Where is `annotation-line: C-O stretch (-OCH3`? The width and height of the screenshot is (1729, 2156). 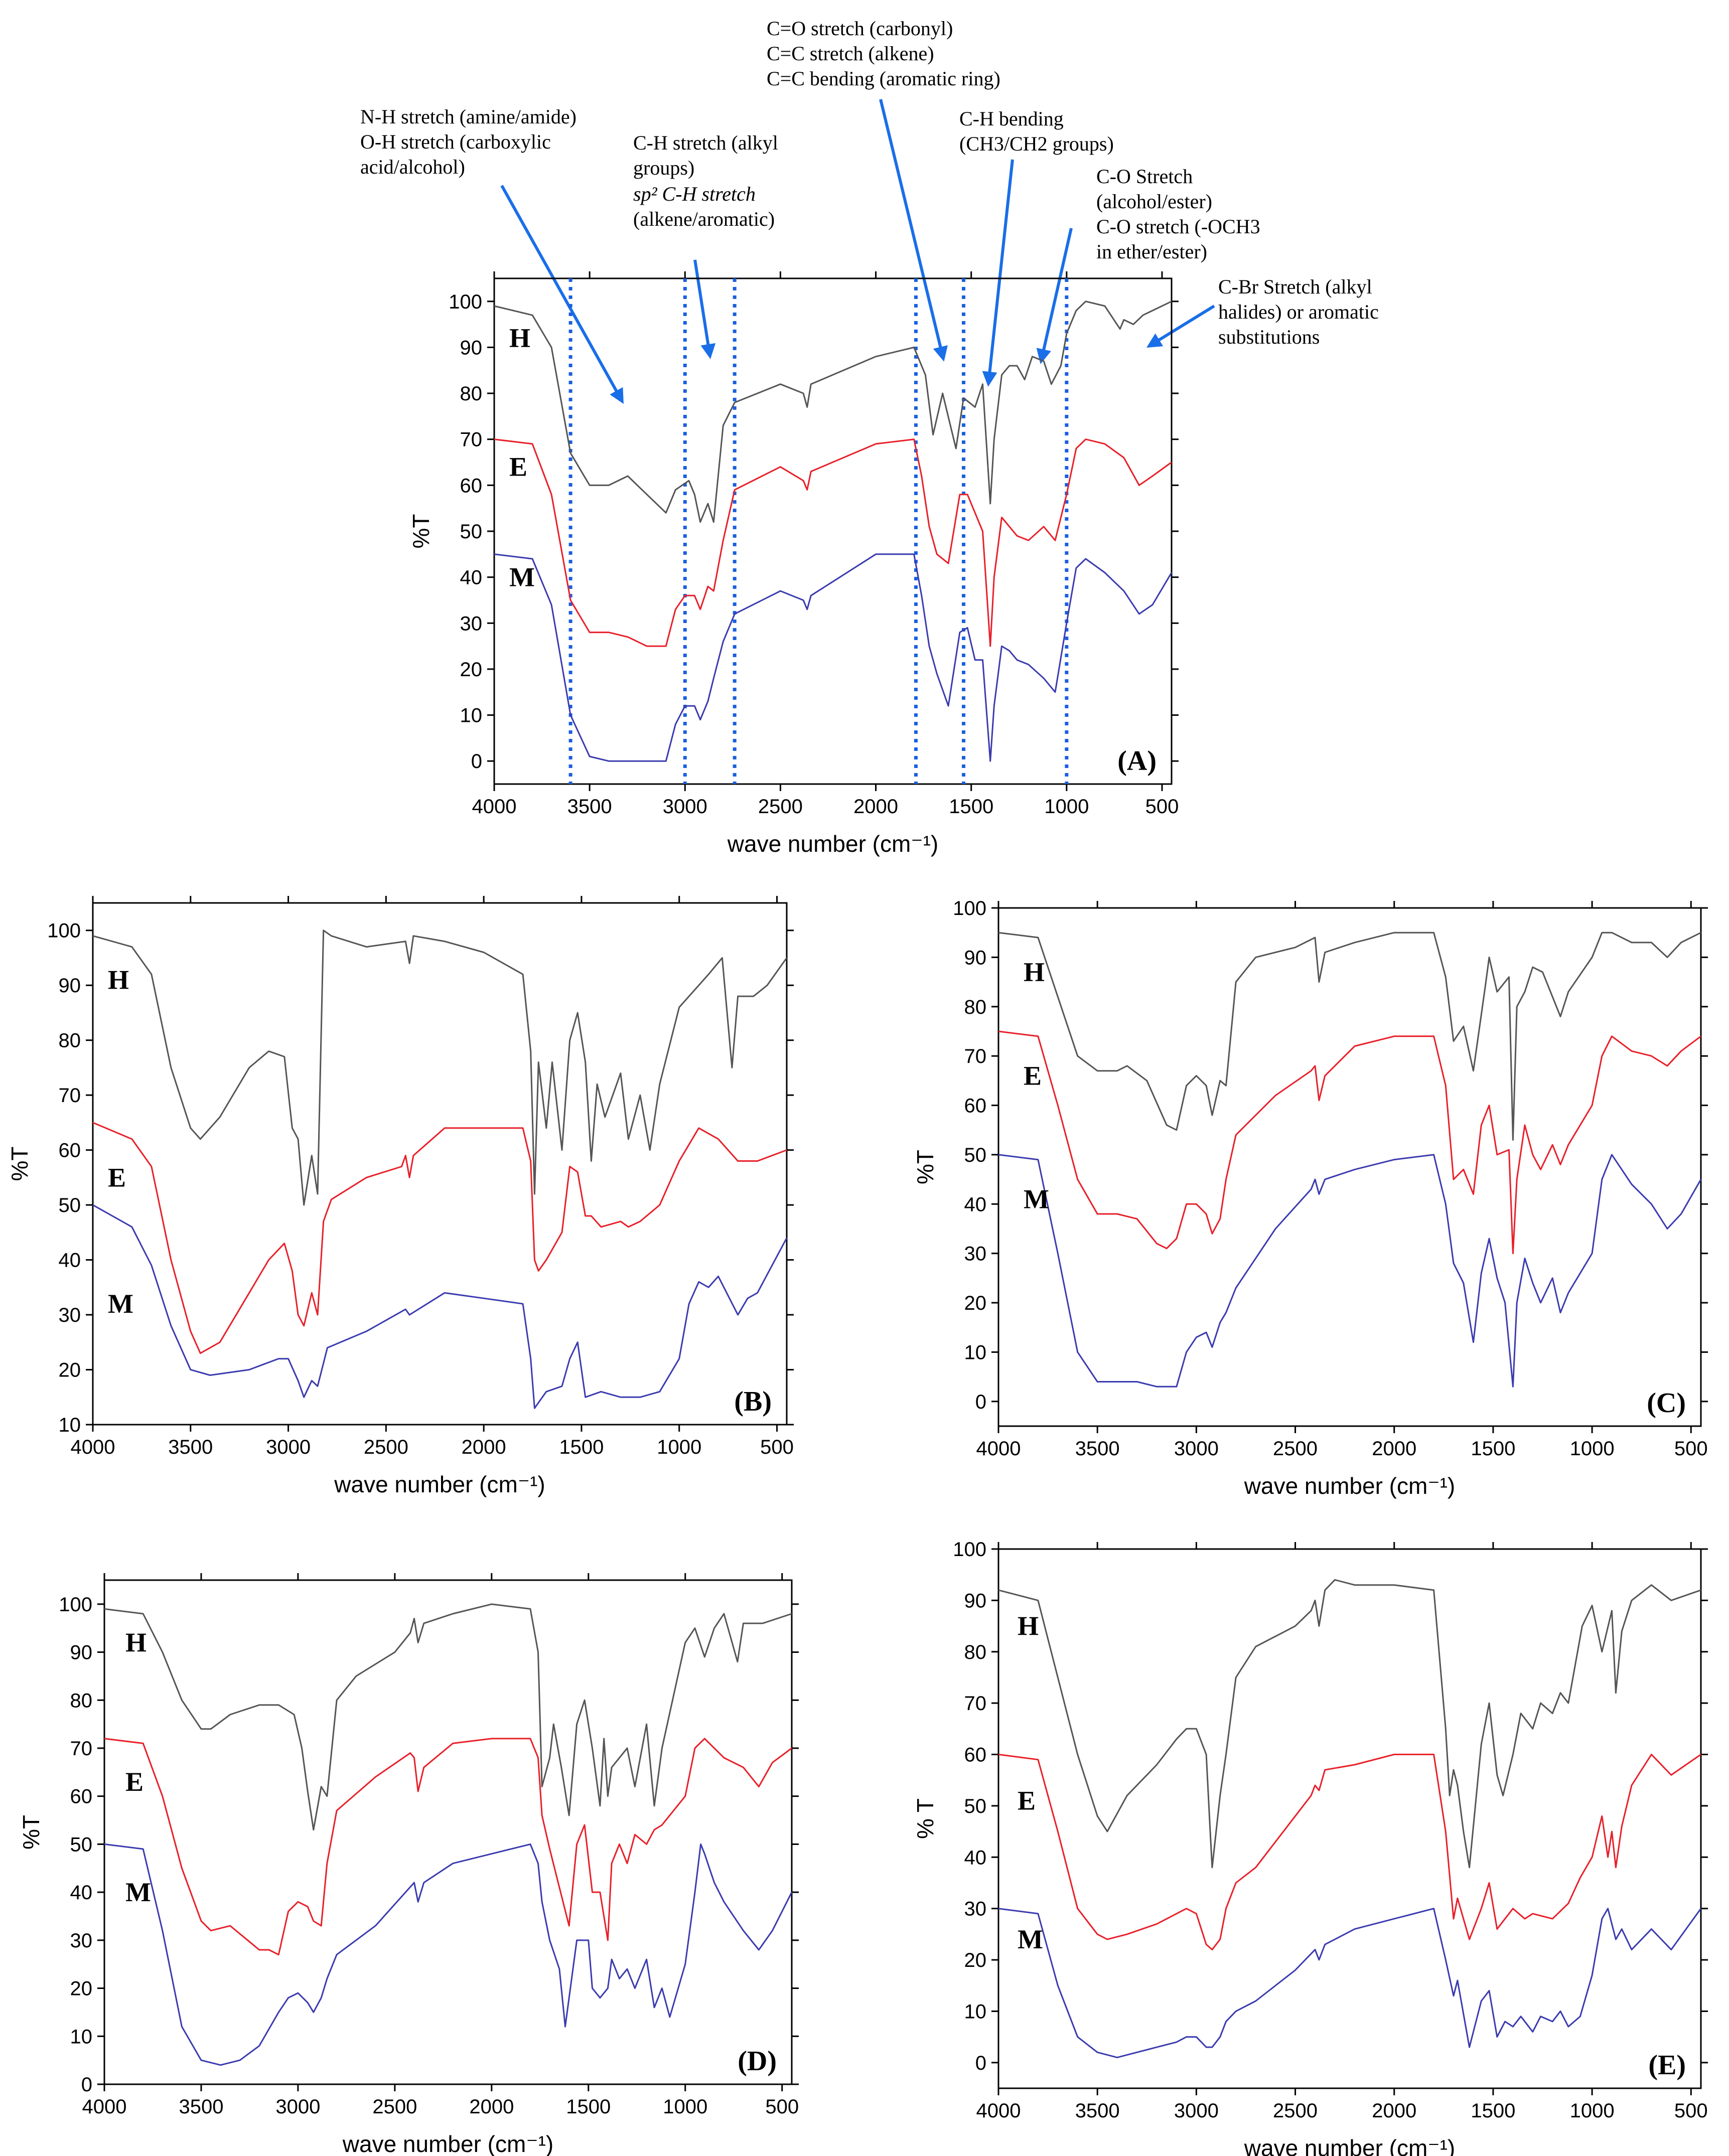
annotation-line: C-O stretch (-OCH3 is located at coordinates (1178, 226).